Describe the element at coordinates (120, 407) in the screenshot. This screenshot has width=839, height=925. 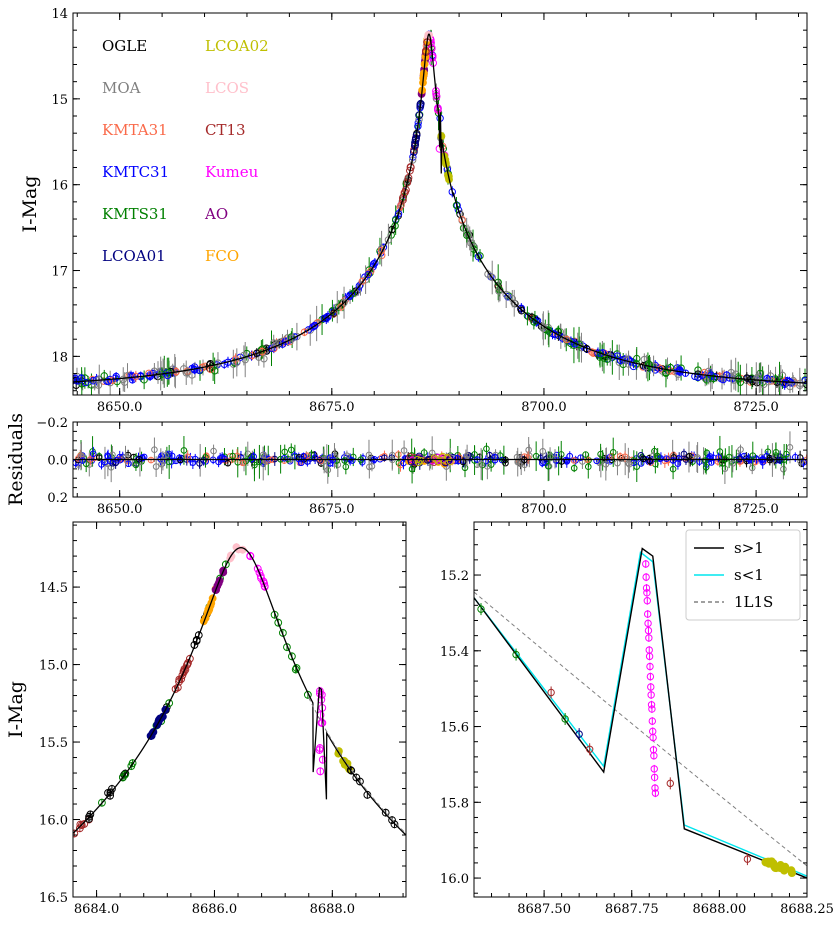
I see `x-tick-label: 8650.0` at that location.